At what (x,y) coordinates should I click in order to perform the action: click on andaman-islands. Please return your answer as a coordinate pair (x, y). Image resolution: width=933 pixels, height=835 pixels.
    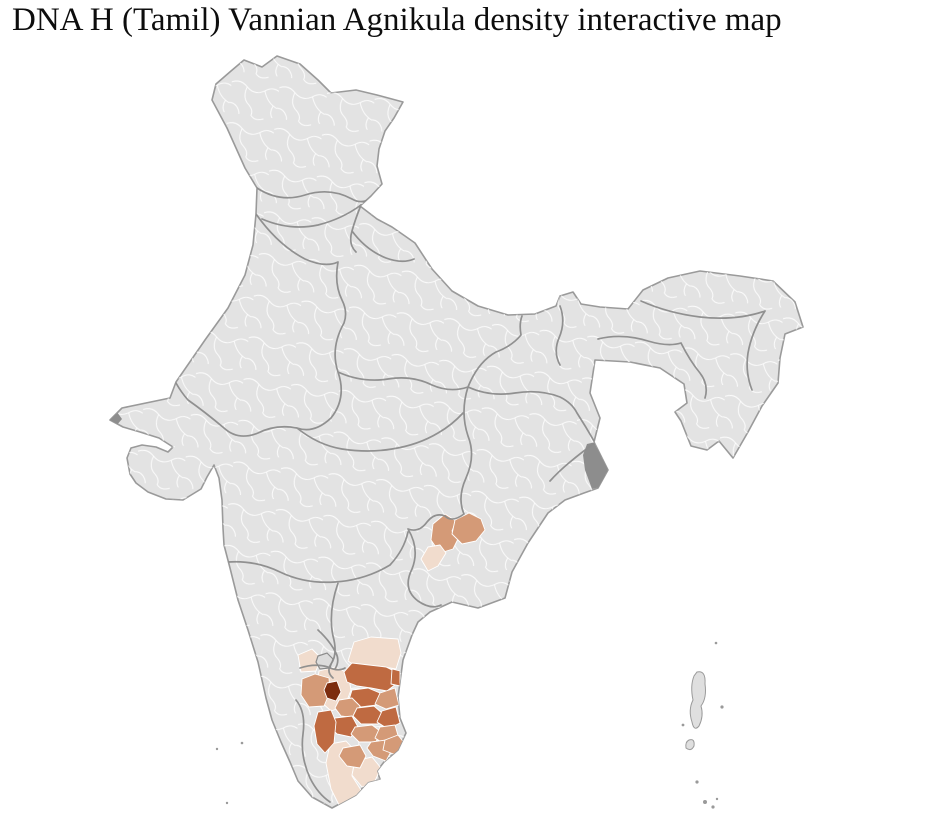
    Looking at the image, I should click on (697, 700).